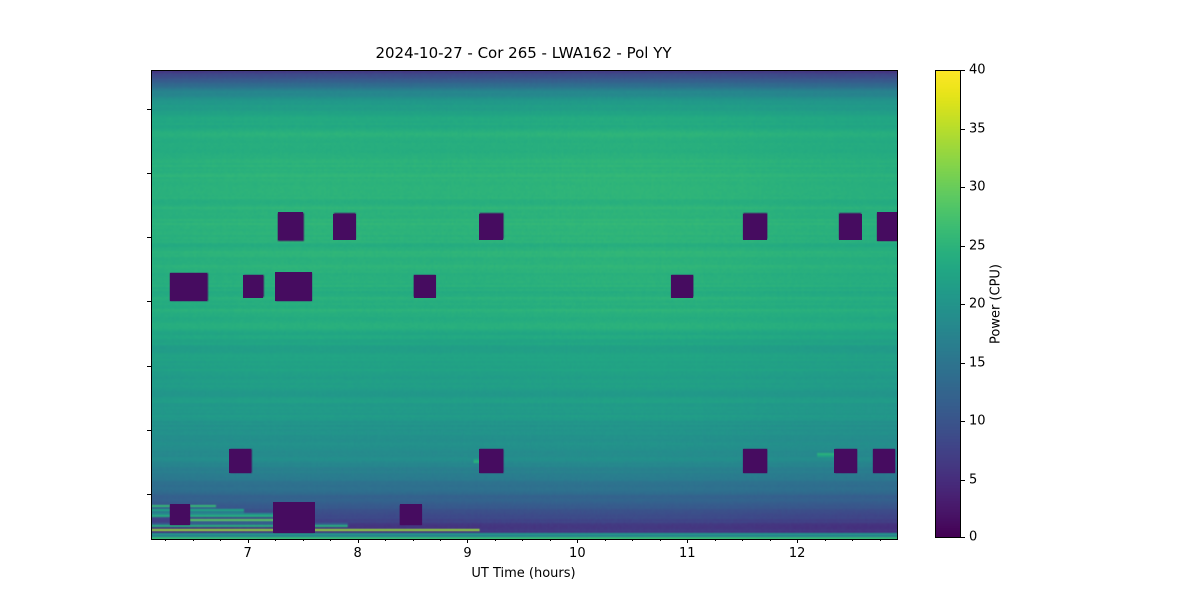 This screenshot has width=1200, height=600. I want to click on x-tick-label: 10, so click(577, 553).